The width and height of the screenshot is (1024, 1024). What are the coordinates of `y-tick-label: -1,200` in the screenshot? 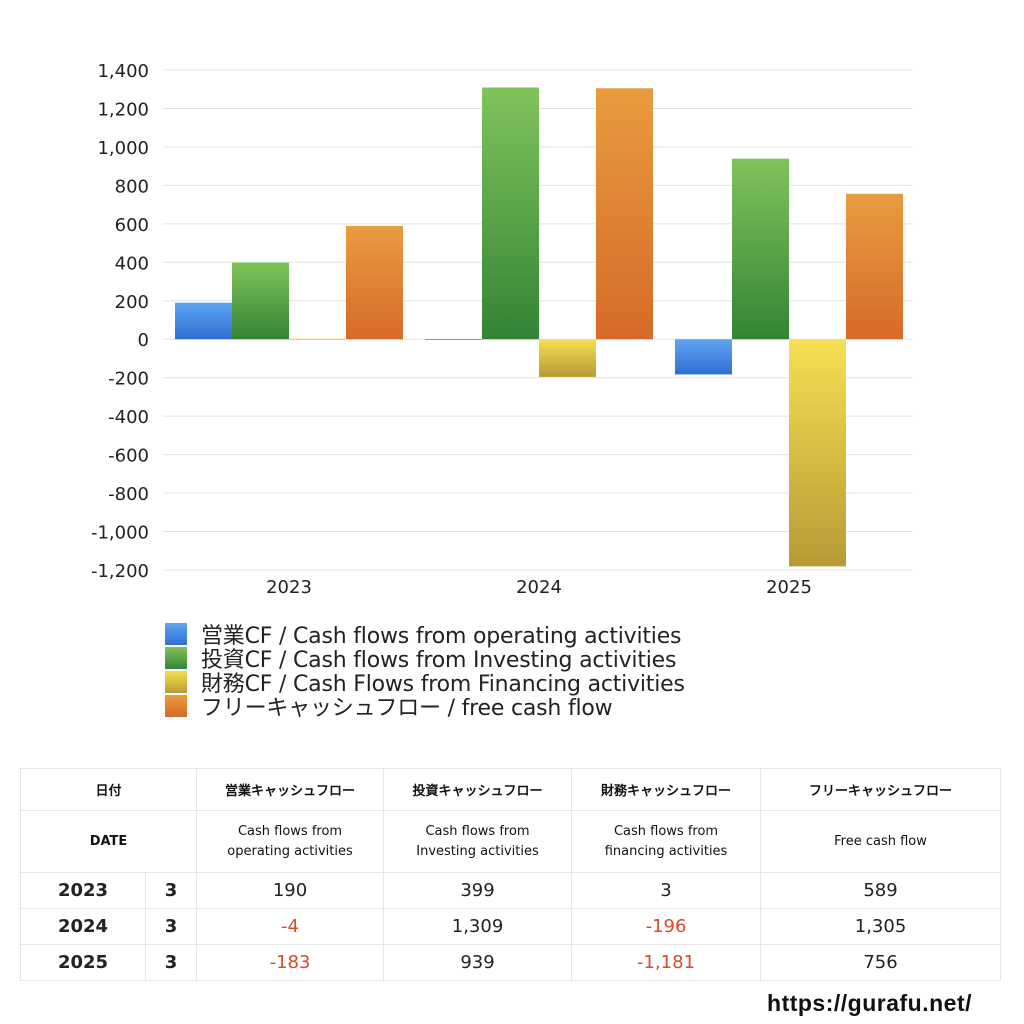 It's located at (120, 571).